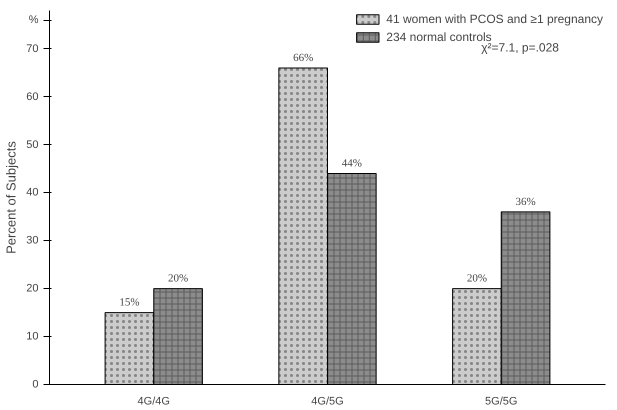  What do you see at coordinates (525, 202) in the screenshot?
I see `data-label: 36%` at bounding box center [525, 202].